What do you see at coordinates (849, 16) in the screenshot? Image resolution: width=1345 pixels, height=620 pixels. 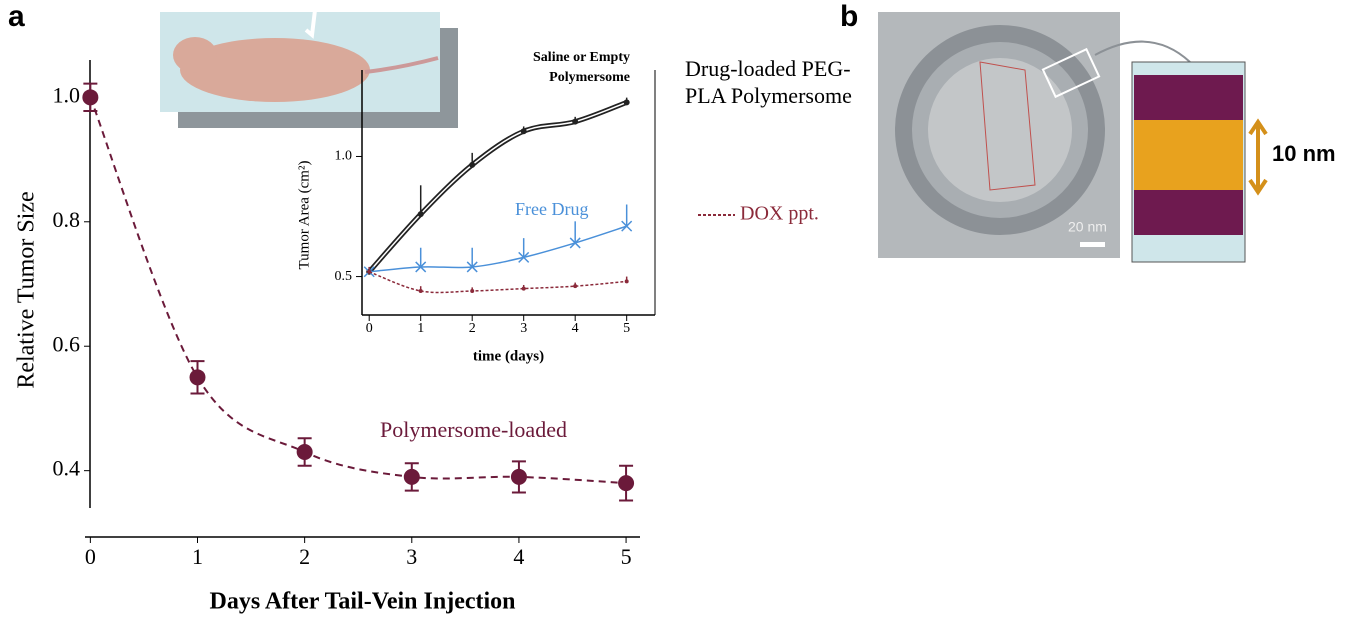 I see `panel-label: b` at bounding box center [849, 16].